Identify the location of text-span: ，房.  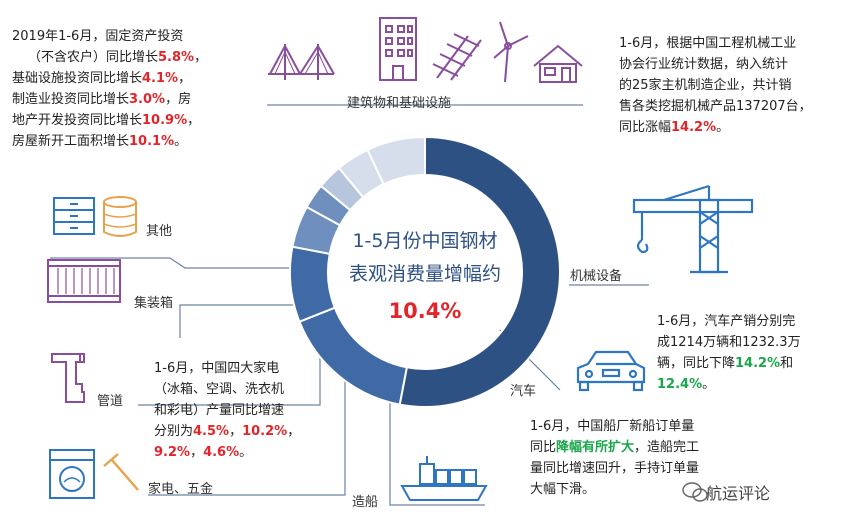
(178, 99).